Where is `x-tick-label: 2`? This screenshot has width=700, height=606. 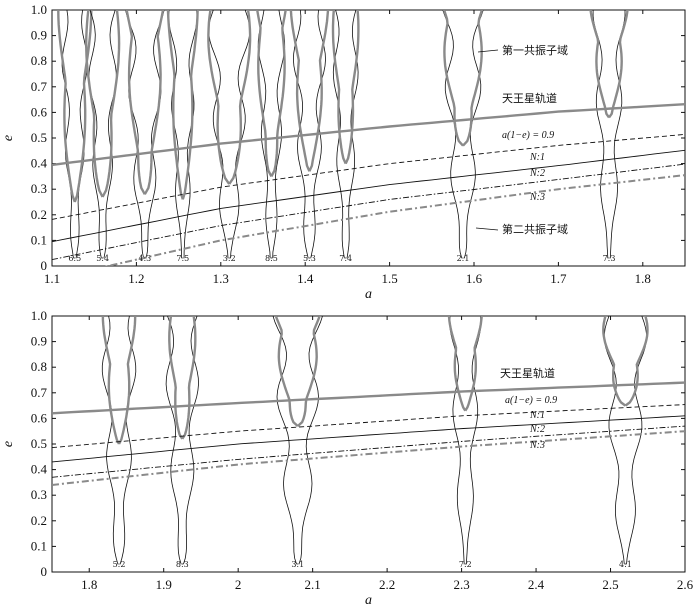
x-tick-label: 2 is located at coordinates (238, 584).